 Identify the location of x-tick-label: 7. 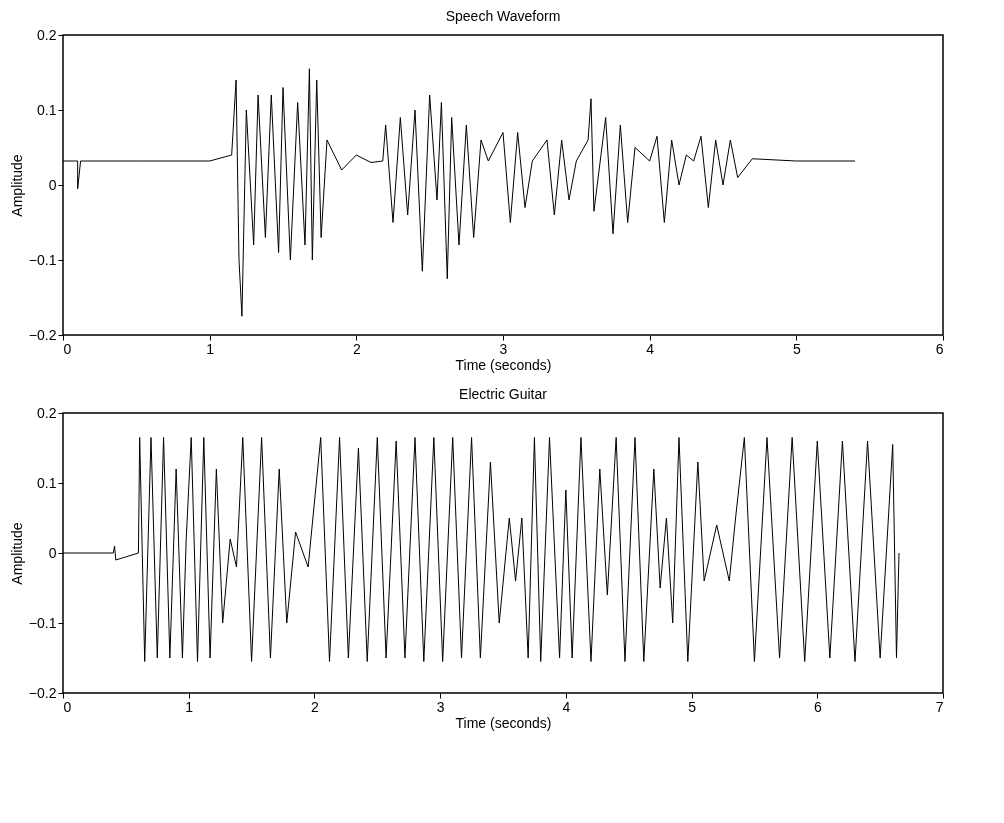
(939, 706).